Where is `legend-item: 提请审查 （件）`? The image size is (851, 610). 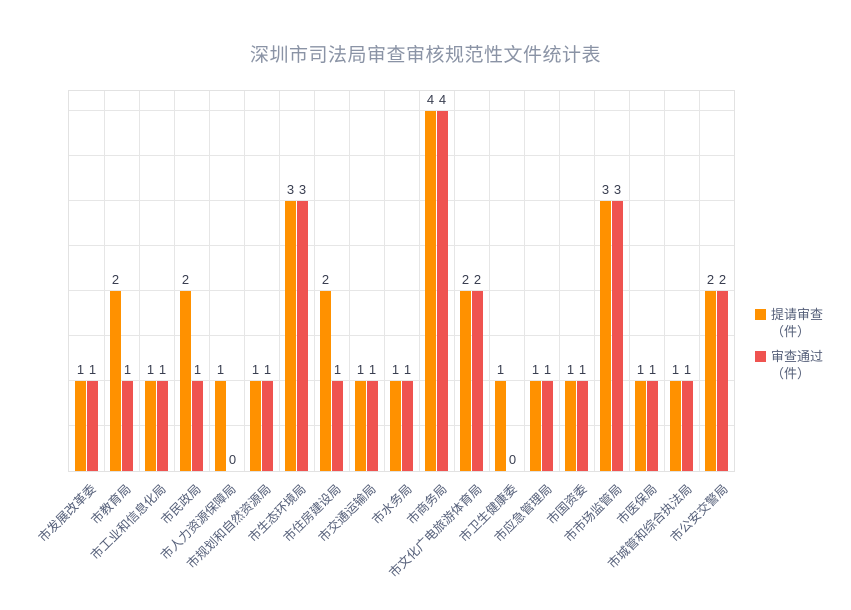 legend-item: 提请审查 （件） is located at coordinates (803, 323).